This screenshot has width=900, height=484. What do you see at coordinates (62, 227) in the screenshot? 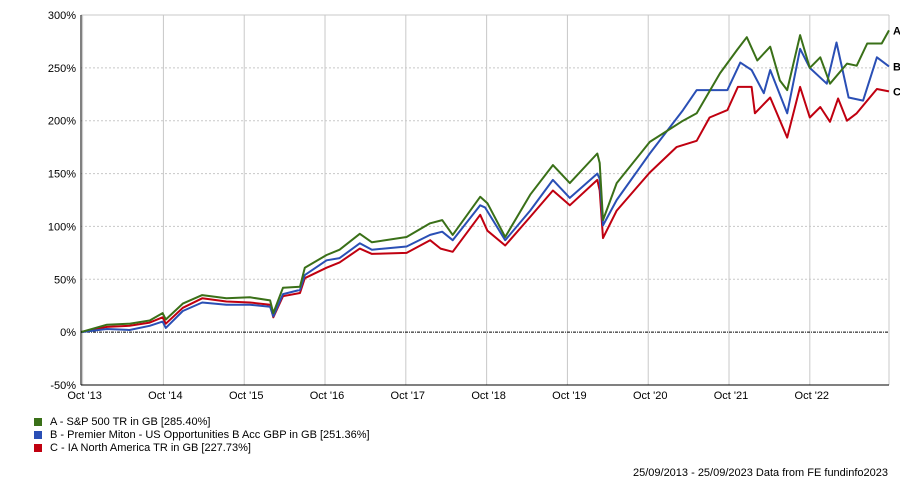
I see `y-tick-label: 100%` at bounding box center [62, 227].